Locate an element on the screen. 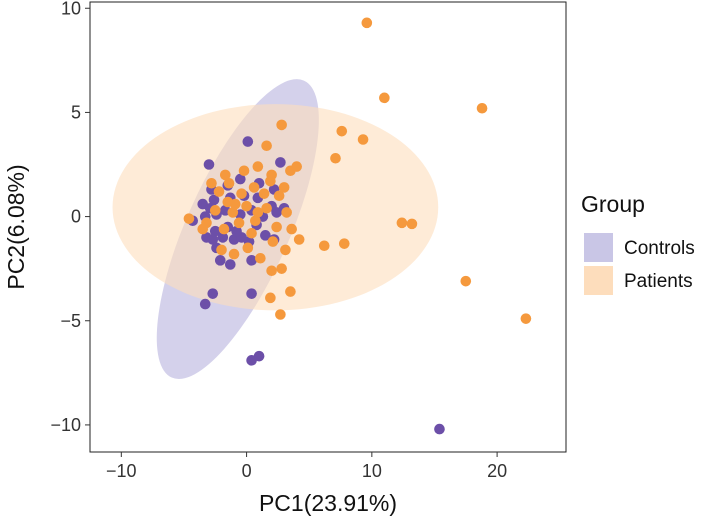  x-tick-label: 10 is located at coordinates (372, 471).